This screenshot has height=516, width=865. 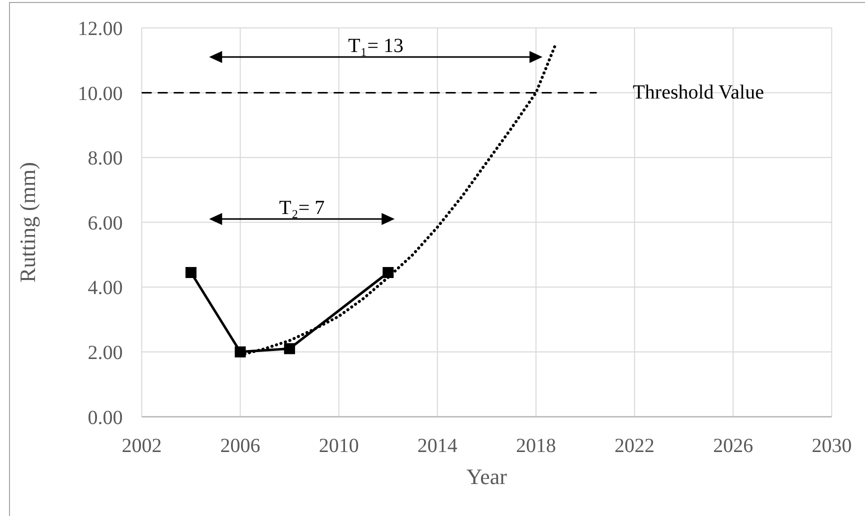 I want to click on x-tick-label: 2010, so click(x=338, y=445).